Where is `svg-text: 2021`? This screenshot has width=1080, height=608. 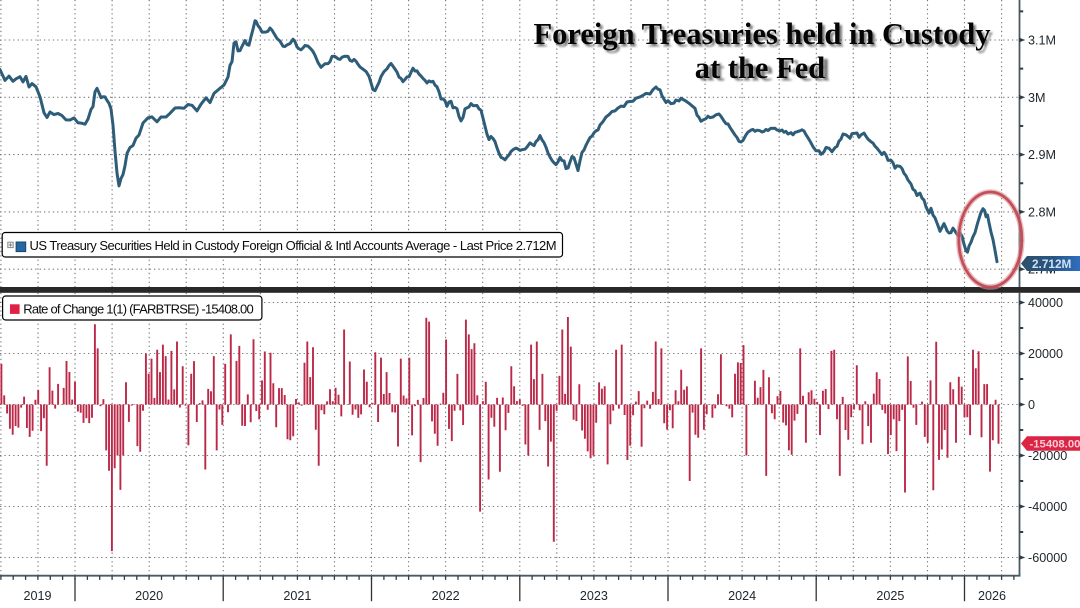 svg-text: 2021 is located at coordinates (297, 596).